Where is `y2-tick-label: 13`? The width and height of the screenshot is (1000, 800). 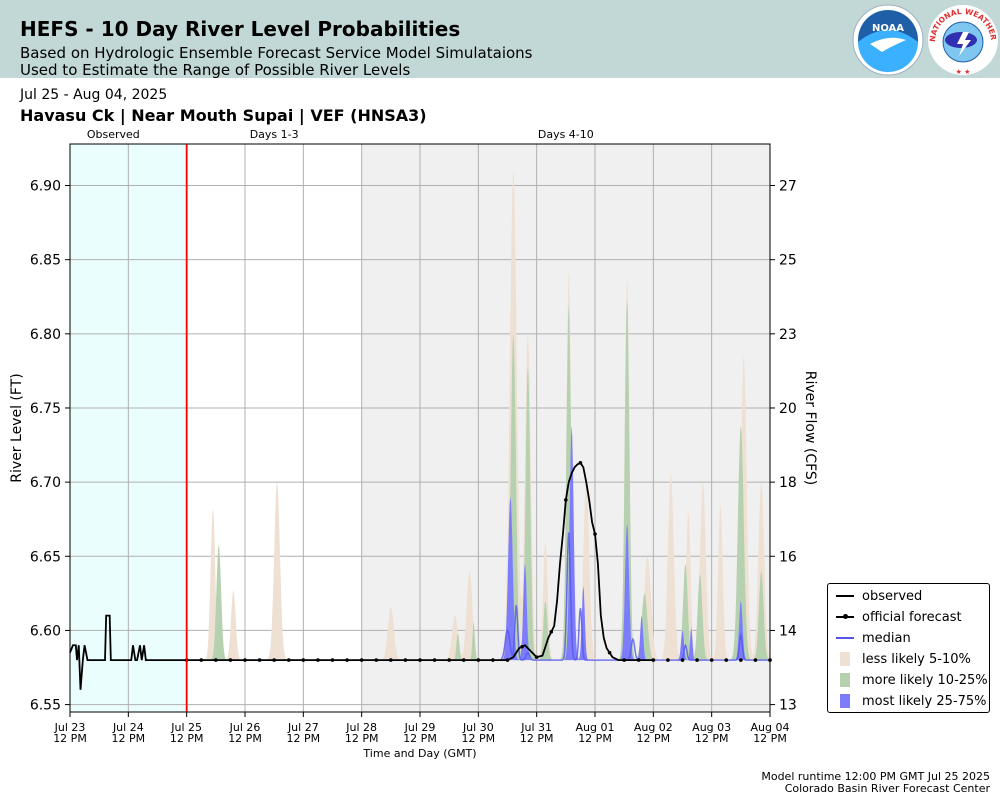
y2-tick-label: 13 is located at coordinates (788, 706).